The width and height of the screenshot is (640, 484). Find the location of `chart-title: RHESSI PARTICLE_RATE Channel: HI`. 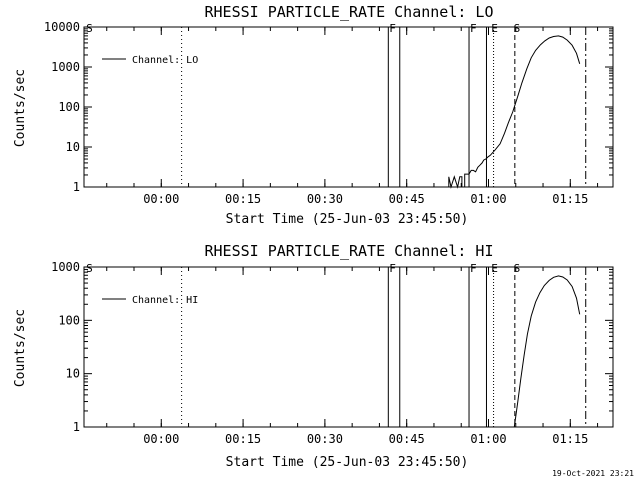

chart-title: RHESSI PARTICLE_RATE Channel: HI is located at coordinates (349, 251).